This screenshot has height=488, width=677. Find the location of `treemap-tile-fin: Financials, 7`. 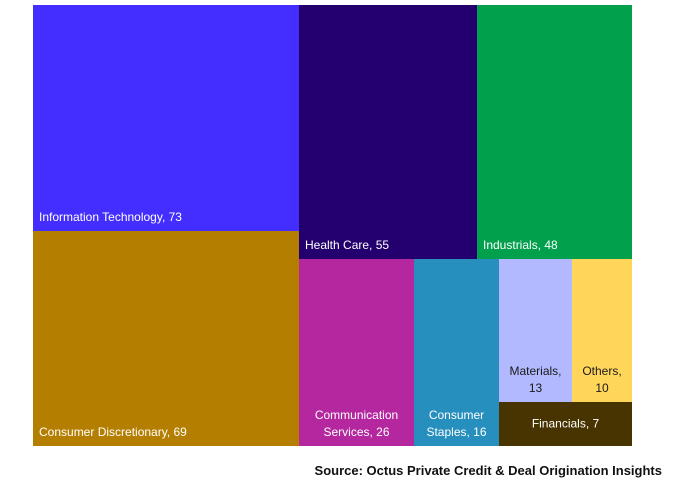

treemap-tile-fin: Financials, 7 is located at coordinates (565, 424).